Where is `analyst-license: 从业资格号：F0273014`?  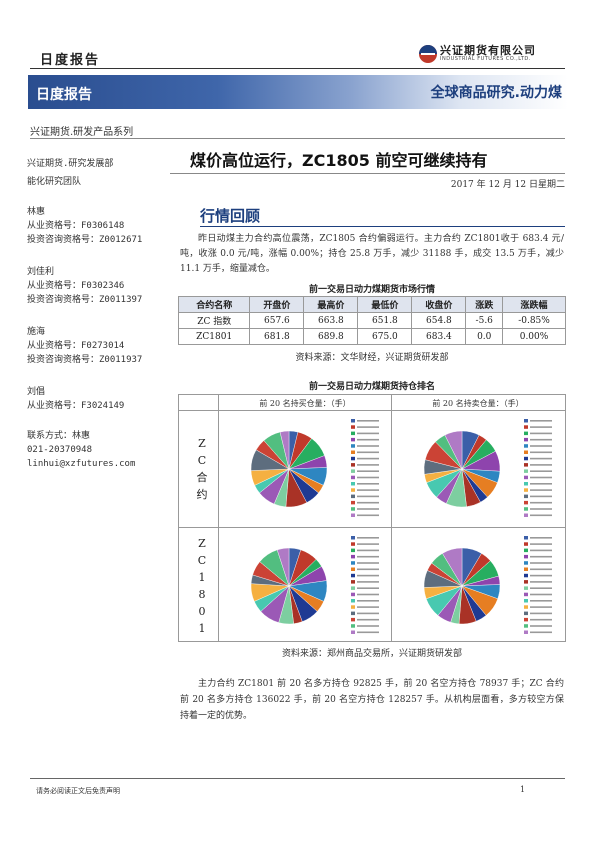
analyst-license: 从业资格号：F0273014 is located at coordinates (76, 346).